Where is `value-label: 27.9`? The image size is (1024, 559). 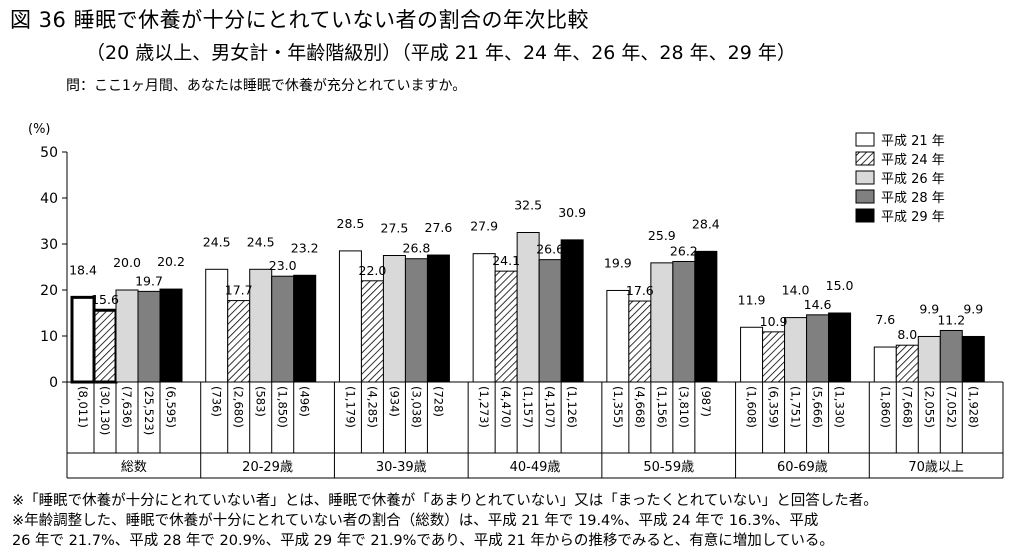
value-label: 27.9 is located at coordinates (484, 226).